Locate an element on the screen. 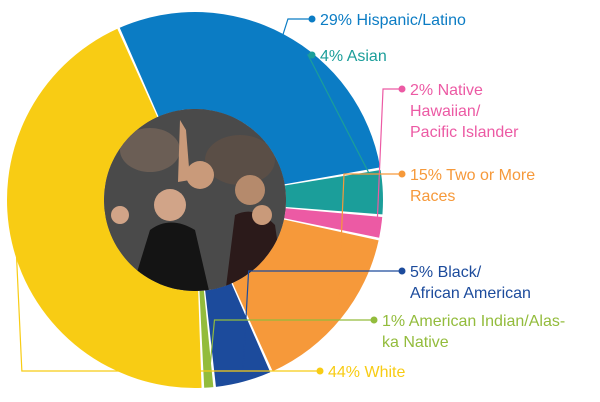 The height and width of the screenshot is (402, 600). slice-label-1-american-indian-alaska-native-line-1: 1% American Indian/Alas- is located at coordinates (473, 321).